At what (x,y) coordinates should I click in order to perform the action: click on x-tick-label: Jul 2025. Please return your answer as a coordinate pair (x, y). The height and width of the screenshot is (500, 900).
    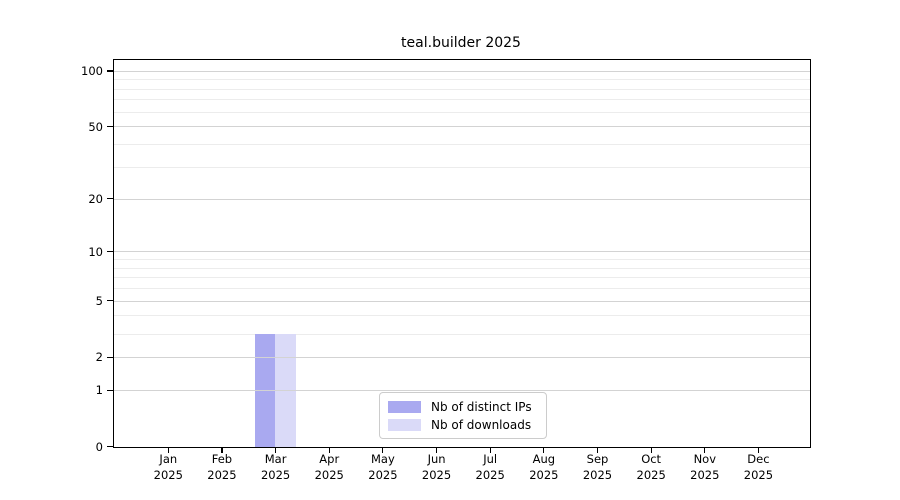
    Looking at the image, I should click on (490, 467).